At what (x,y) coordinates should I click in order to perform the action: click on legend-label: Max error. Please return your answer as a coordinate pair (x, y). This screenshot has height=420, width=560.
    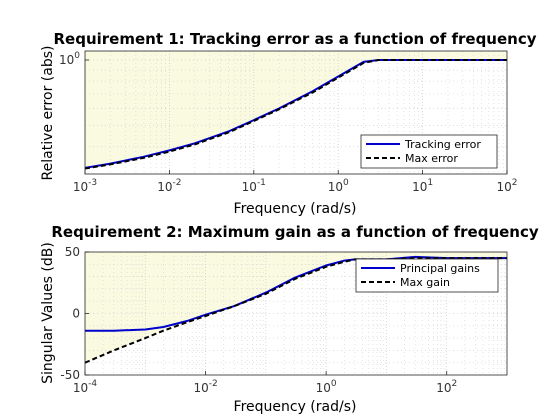
    Looking at the image, I should click on (431, 158).